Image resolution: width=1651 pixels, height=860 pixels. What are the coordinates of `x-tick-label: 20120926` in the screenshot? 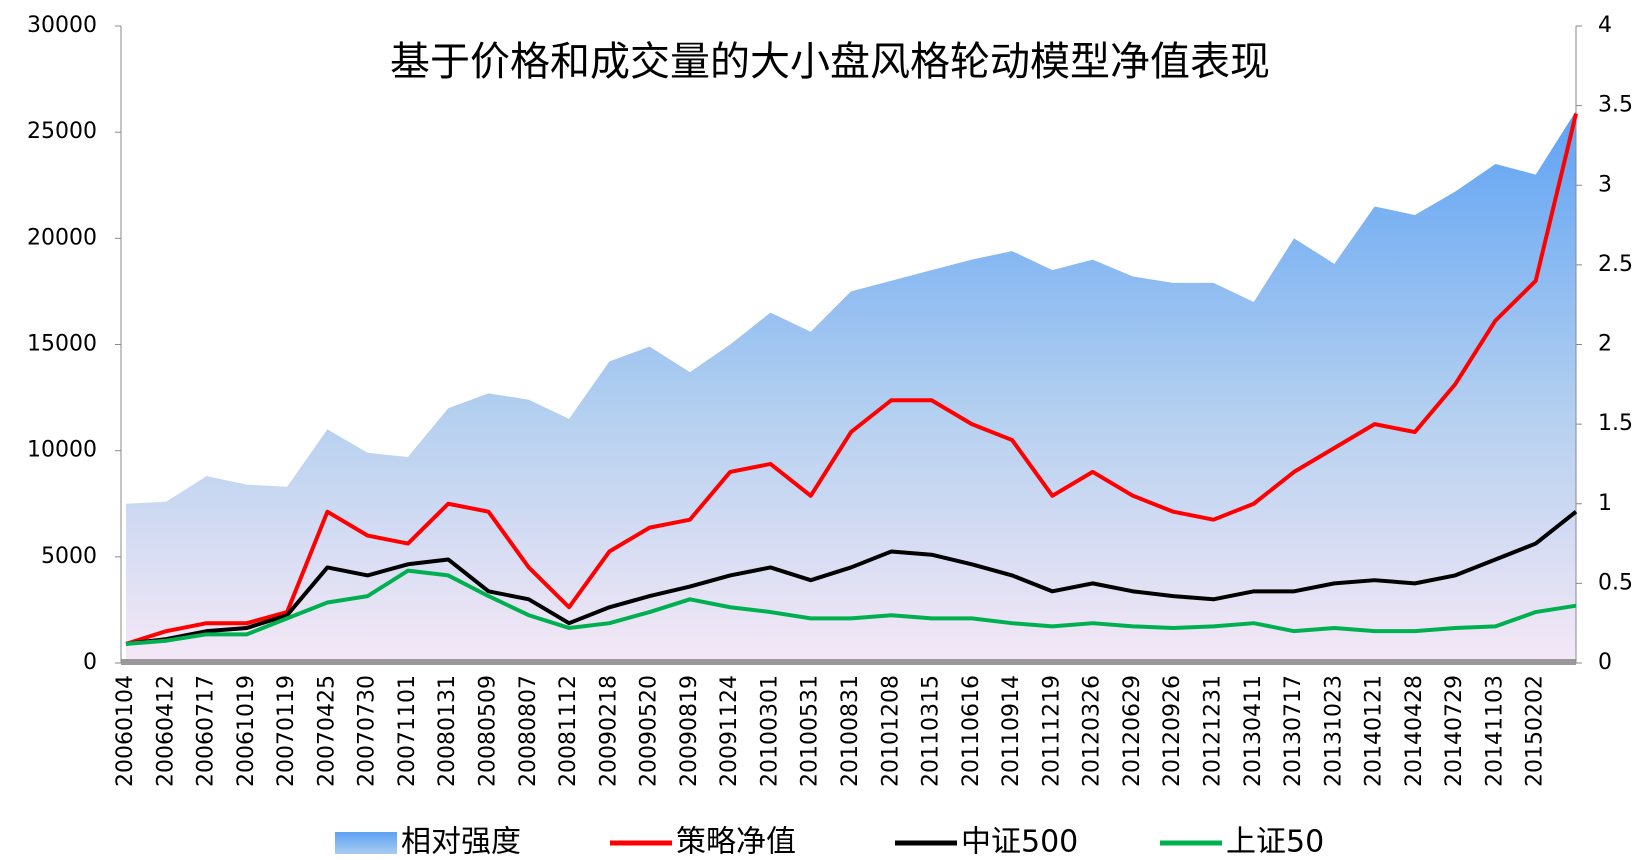 It's located at (1172, 731).